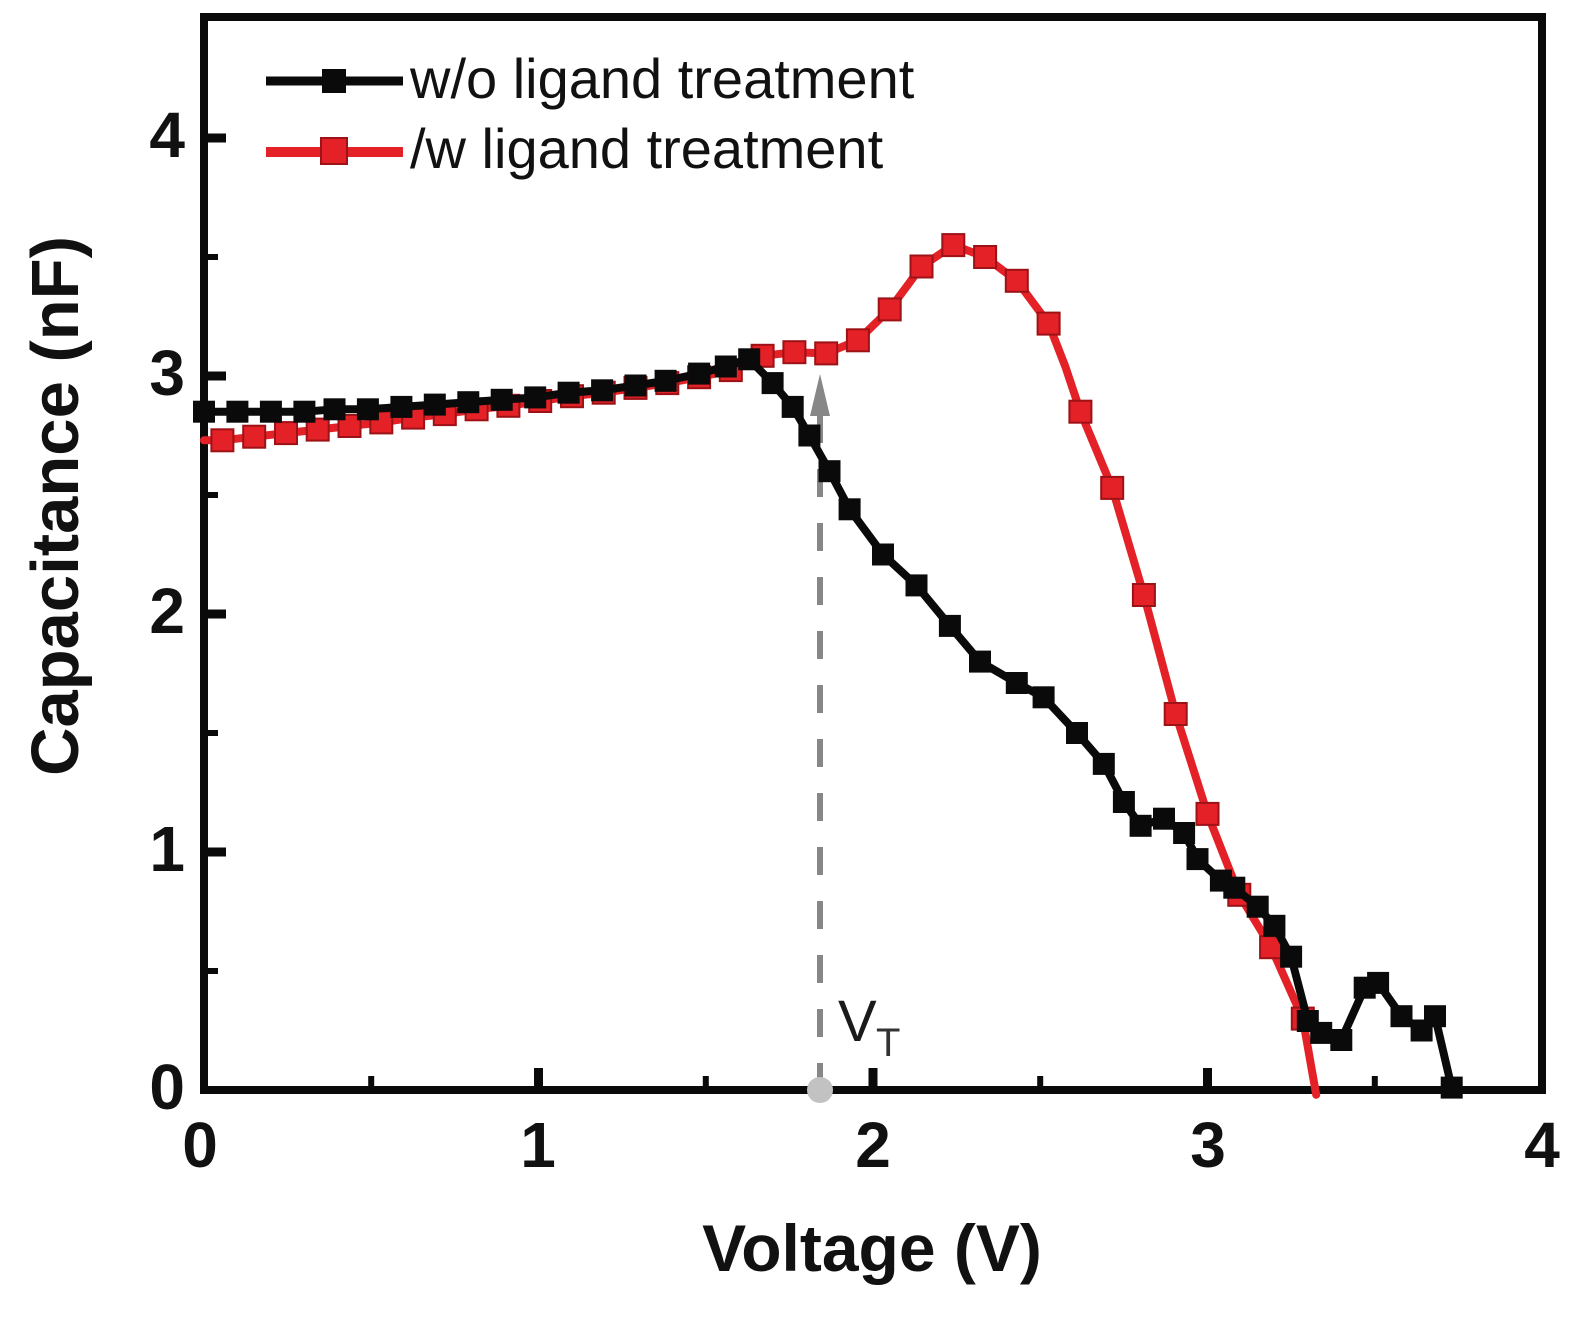 This screenshot has width=1575, height=1335. I want to click on svg-text: w/o ligand treatment, so click(662, 78).